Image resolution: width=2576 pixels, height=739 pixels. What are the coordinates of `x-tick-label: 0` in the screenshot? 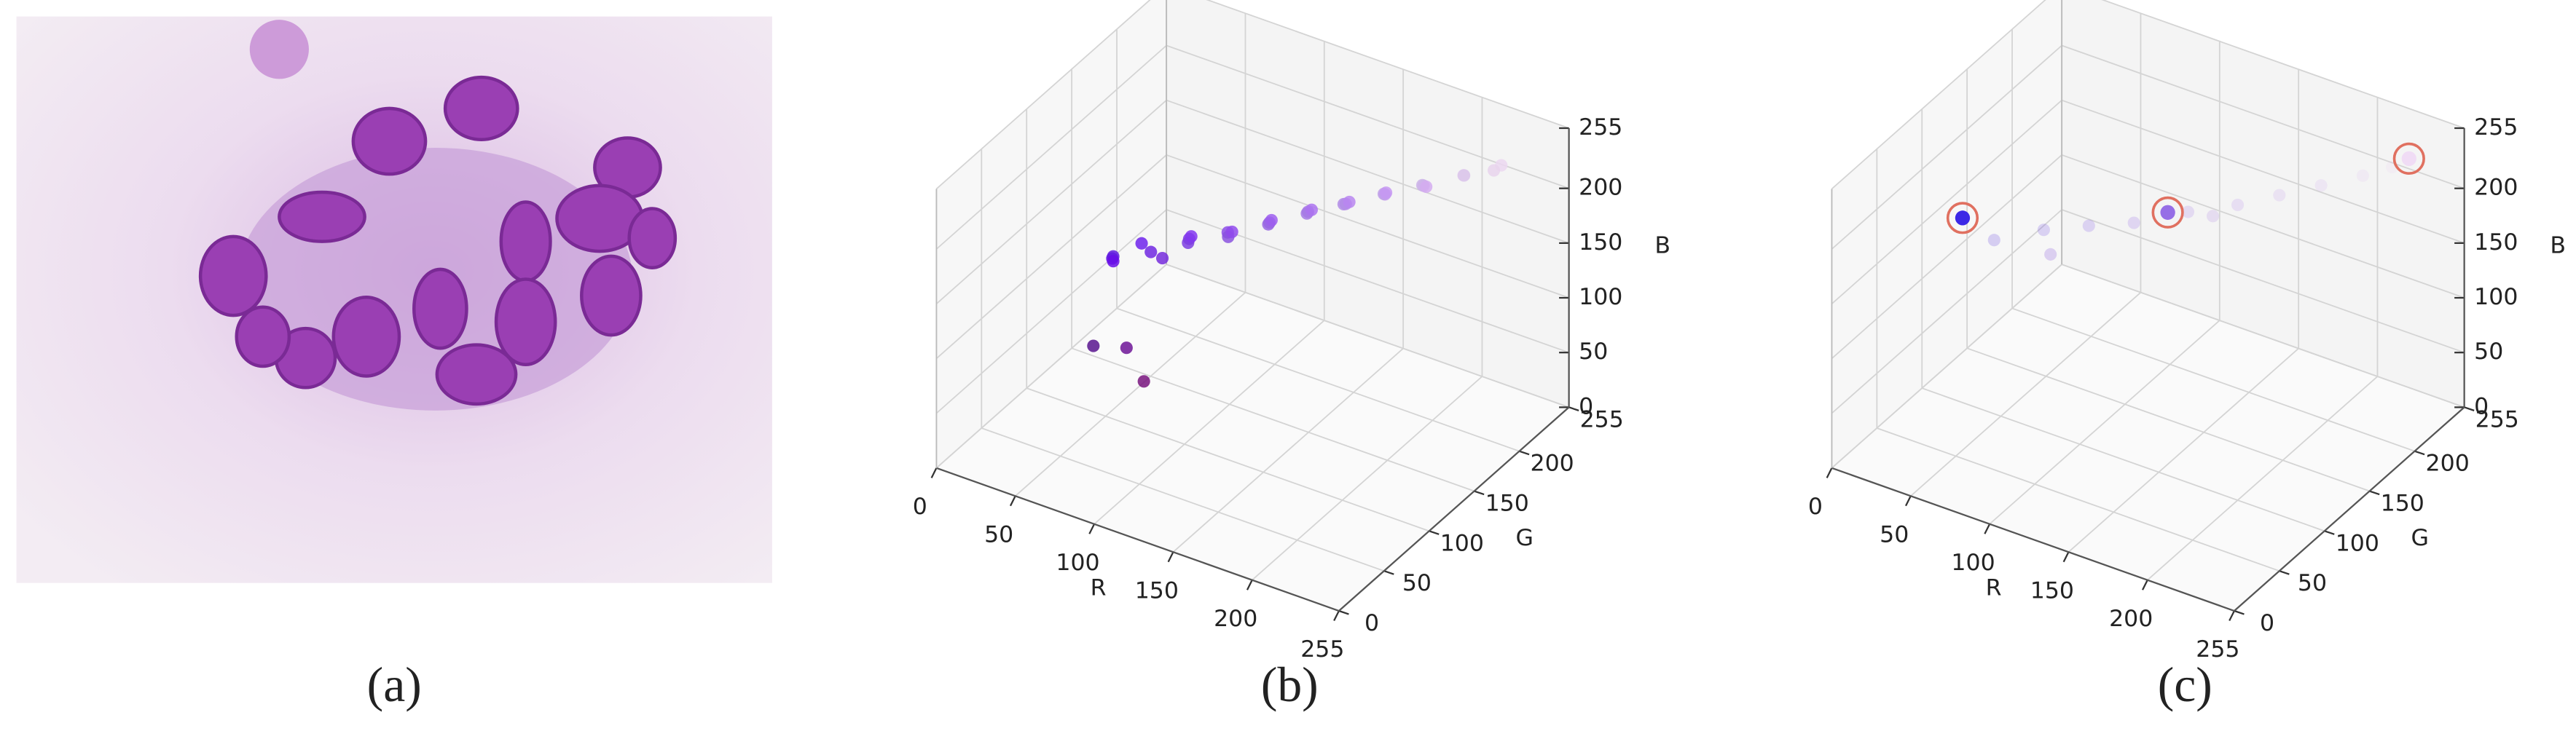 It's located at (920, 507).